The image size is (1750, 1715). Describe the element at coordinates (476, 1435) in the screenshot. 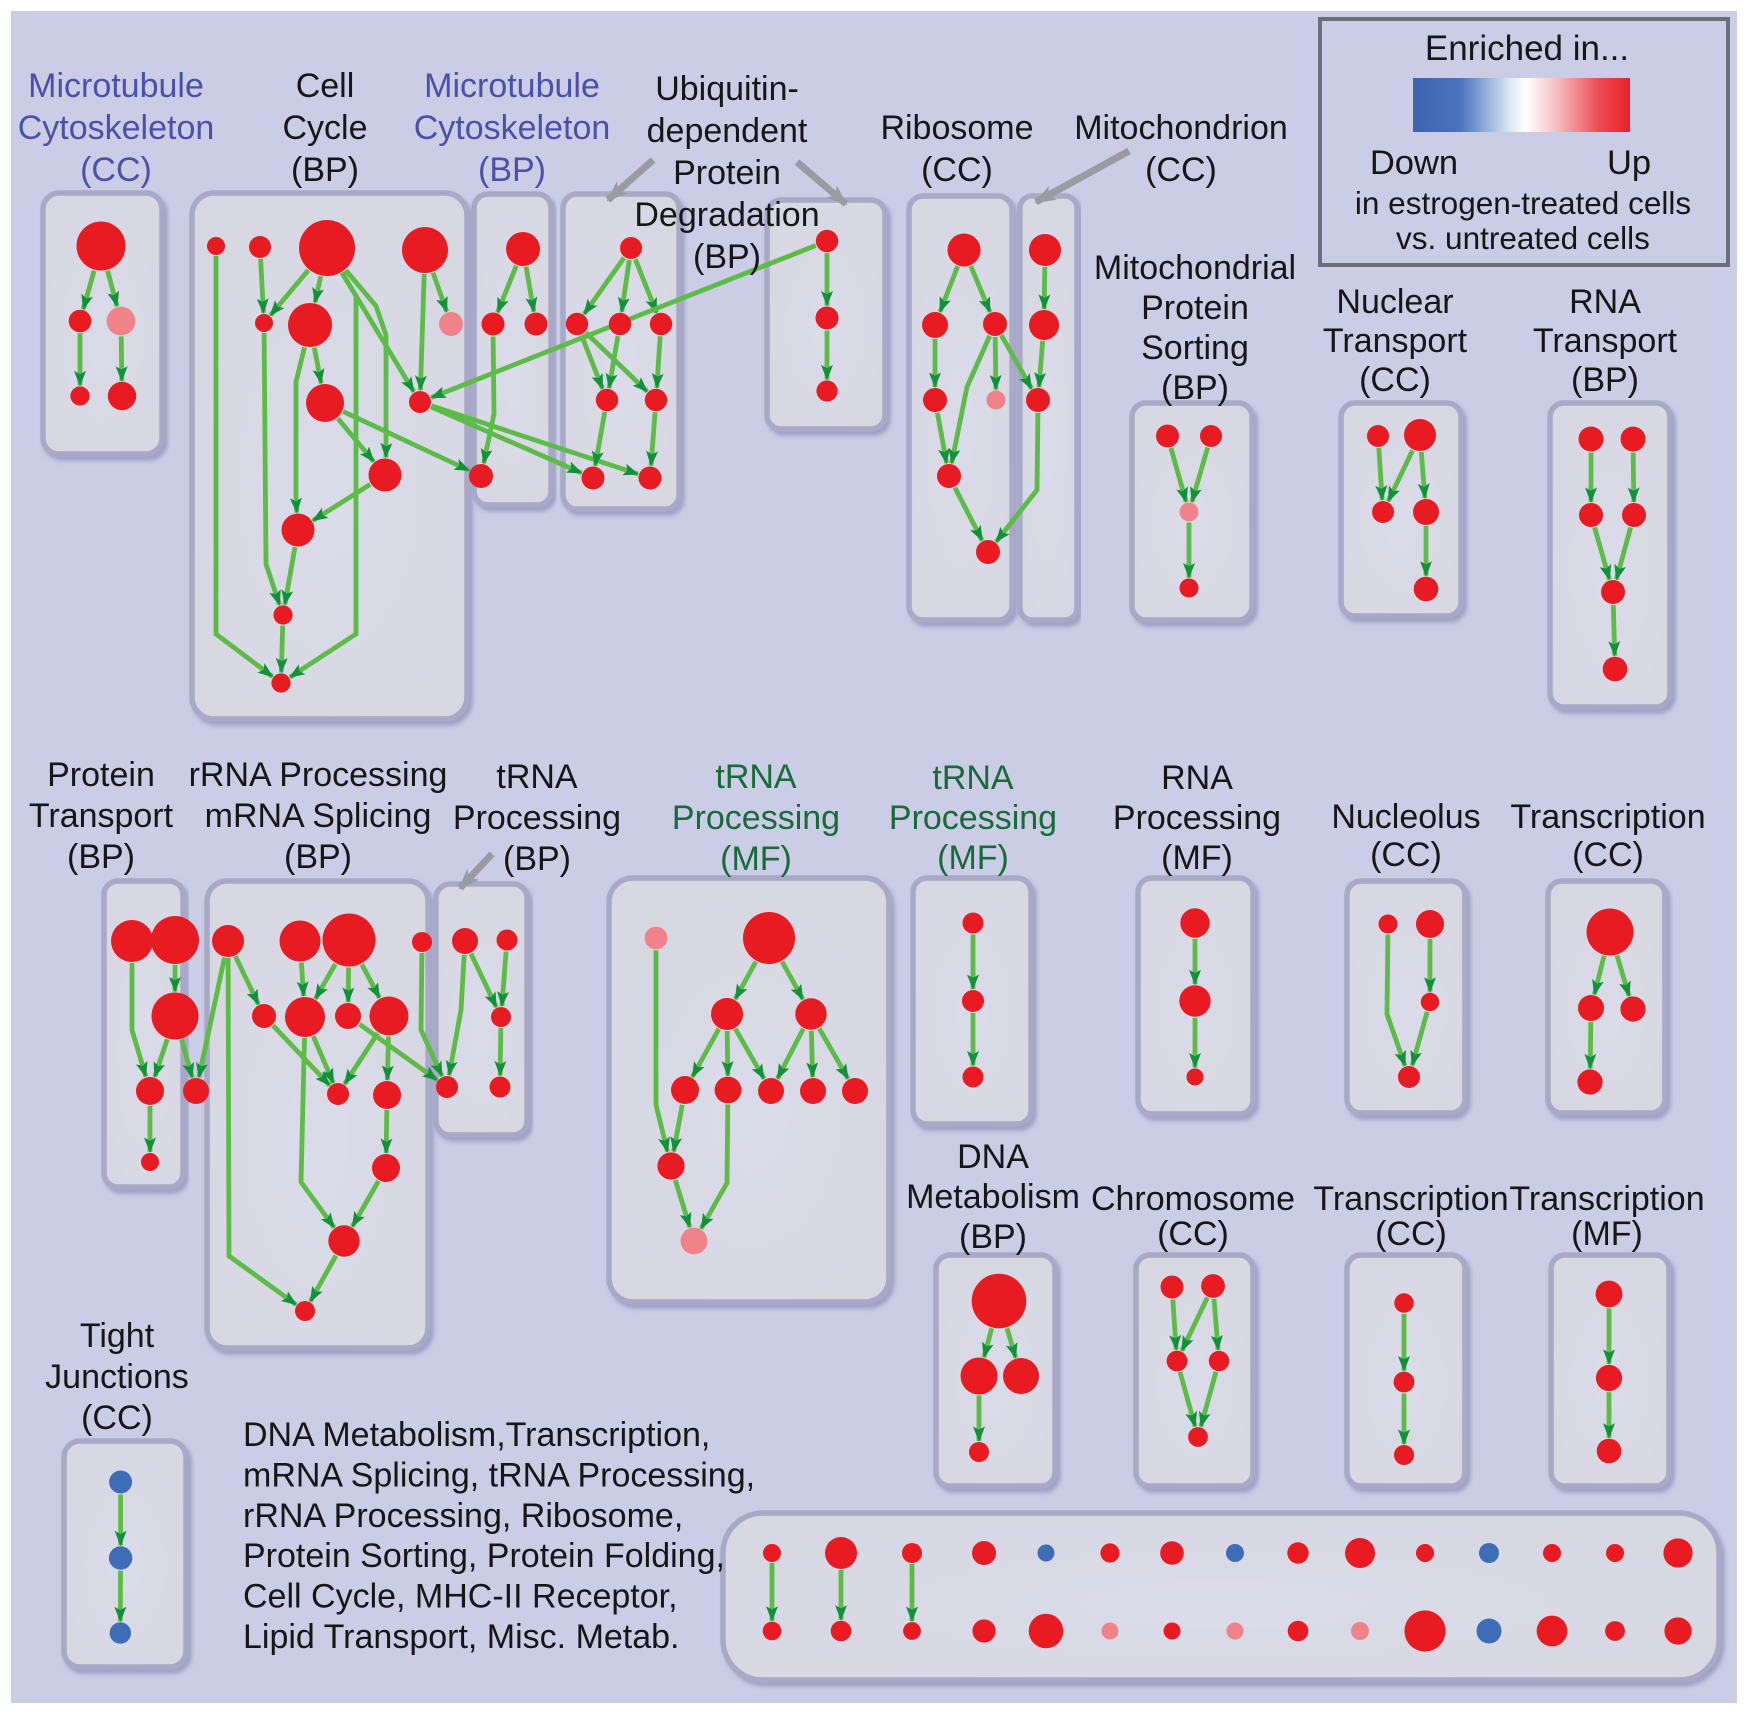

I see `svg-text: DNA Metabolism,Transcription,` at that location.